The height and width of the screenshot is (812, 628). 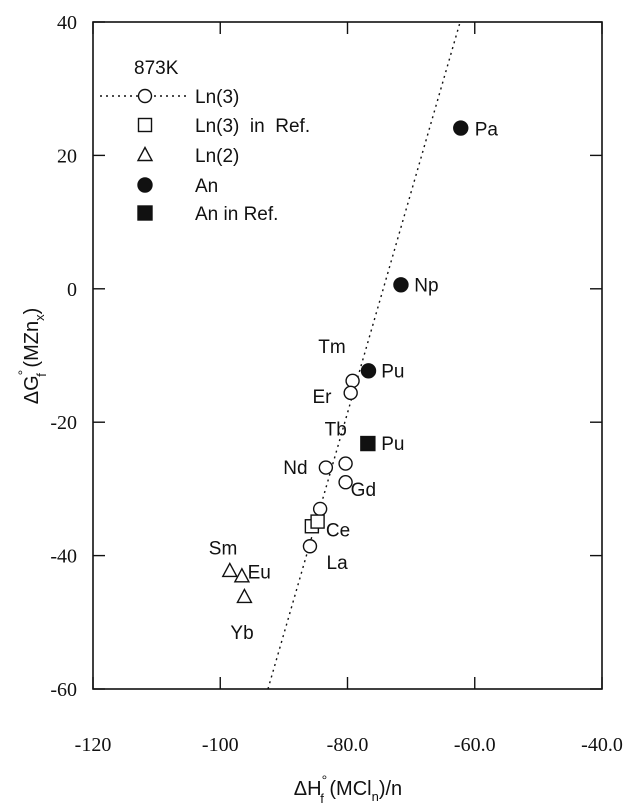 What do you see at coordinates (206, 186) in the screenshot?
I see `legend-label: An` at bounding box center [206, 186].